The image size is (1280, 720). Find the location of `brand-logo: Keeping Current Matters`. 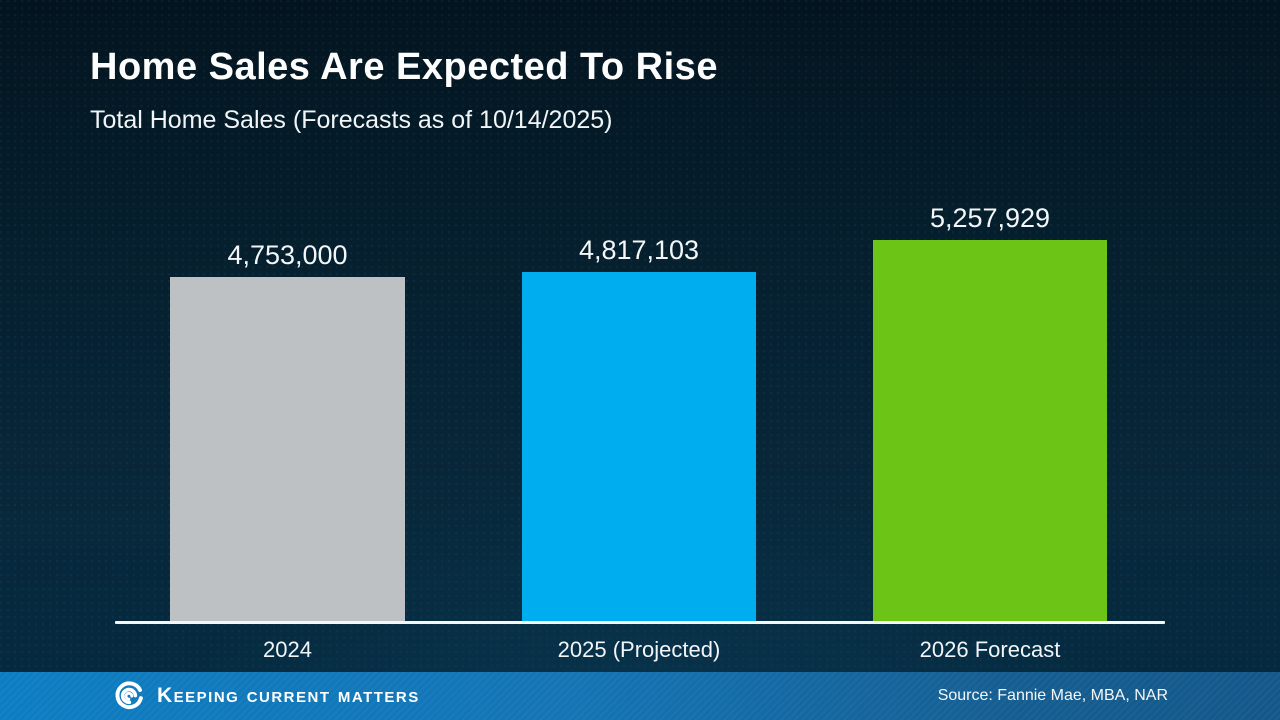

brand-logo: Keeping Current Matters is located at coordinates (266, 696).